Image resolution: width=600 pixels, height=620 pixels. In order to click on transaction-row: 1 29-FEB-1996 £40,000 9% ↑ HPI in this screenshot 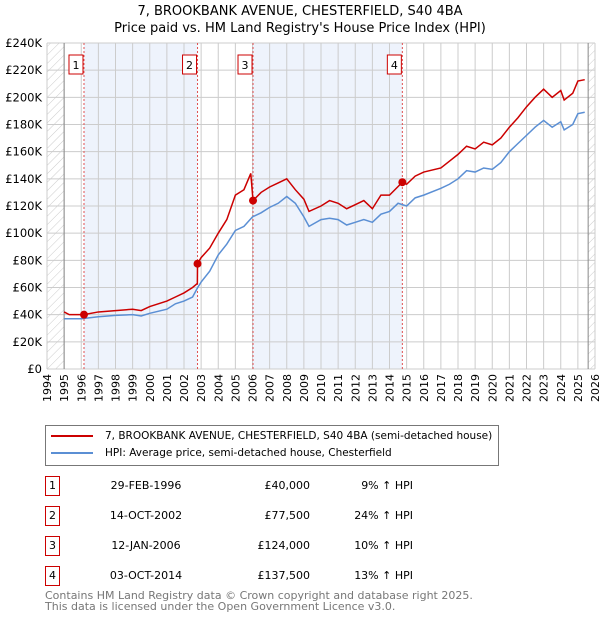, I will do `click(255, 486)`.